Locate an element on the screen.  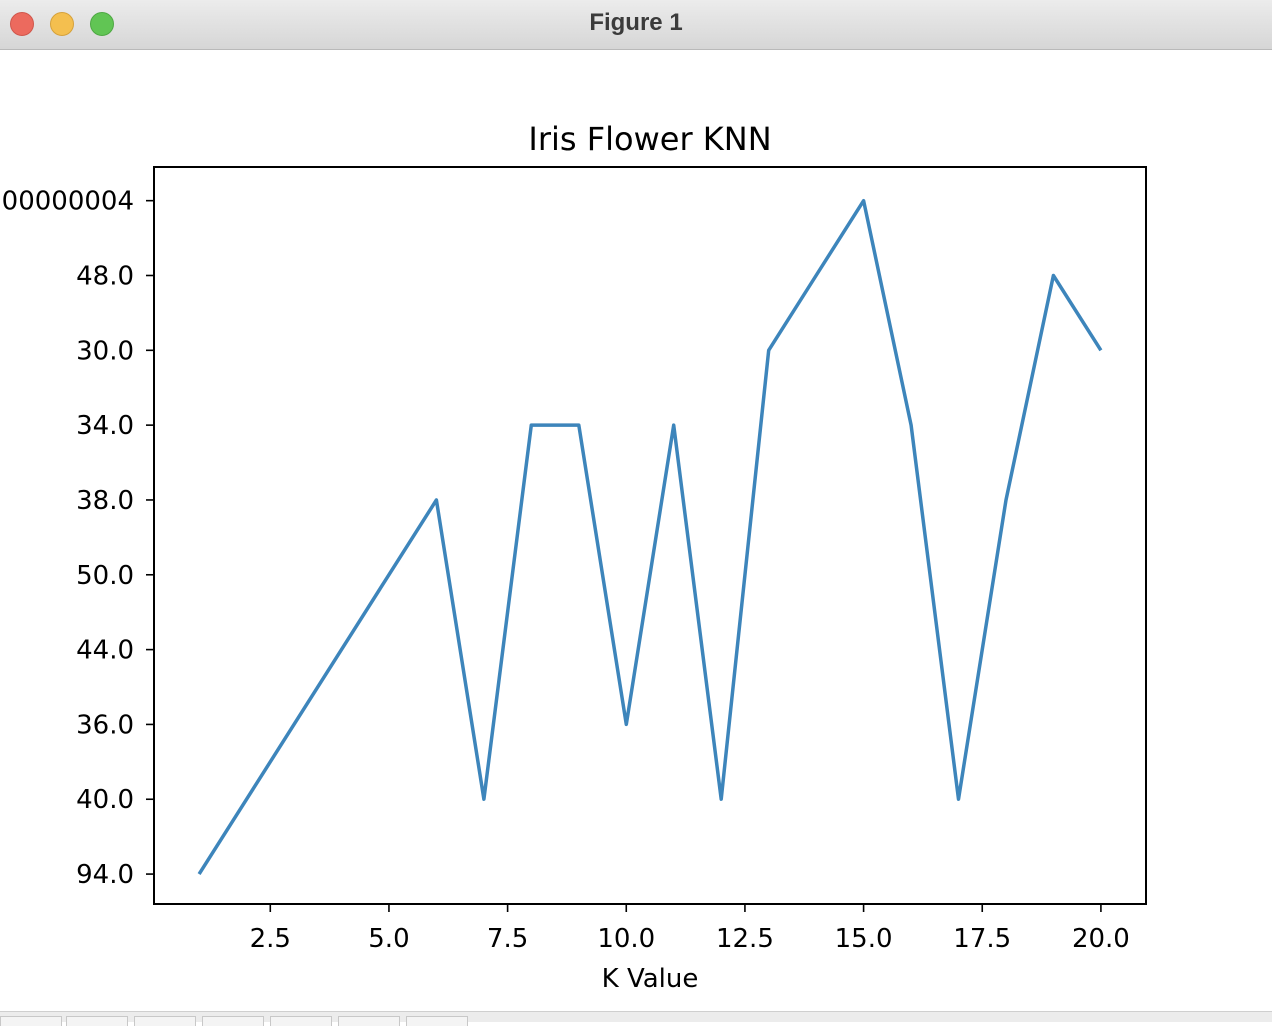
window-title: Figure 1 is located at coordinates (636, 22).